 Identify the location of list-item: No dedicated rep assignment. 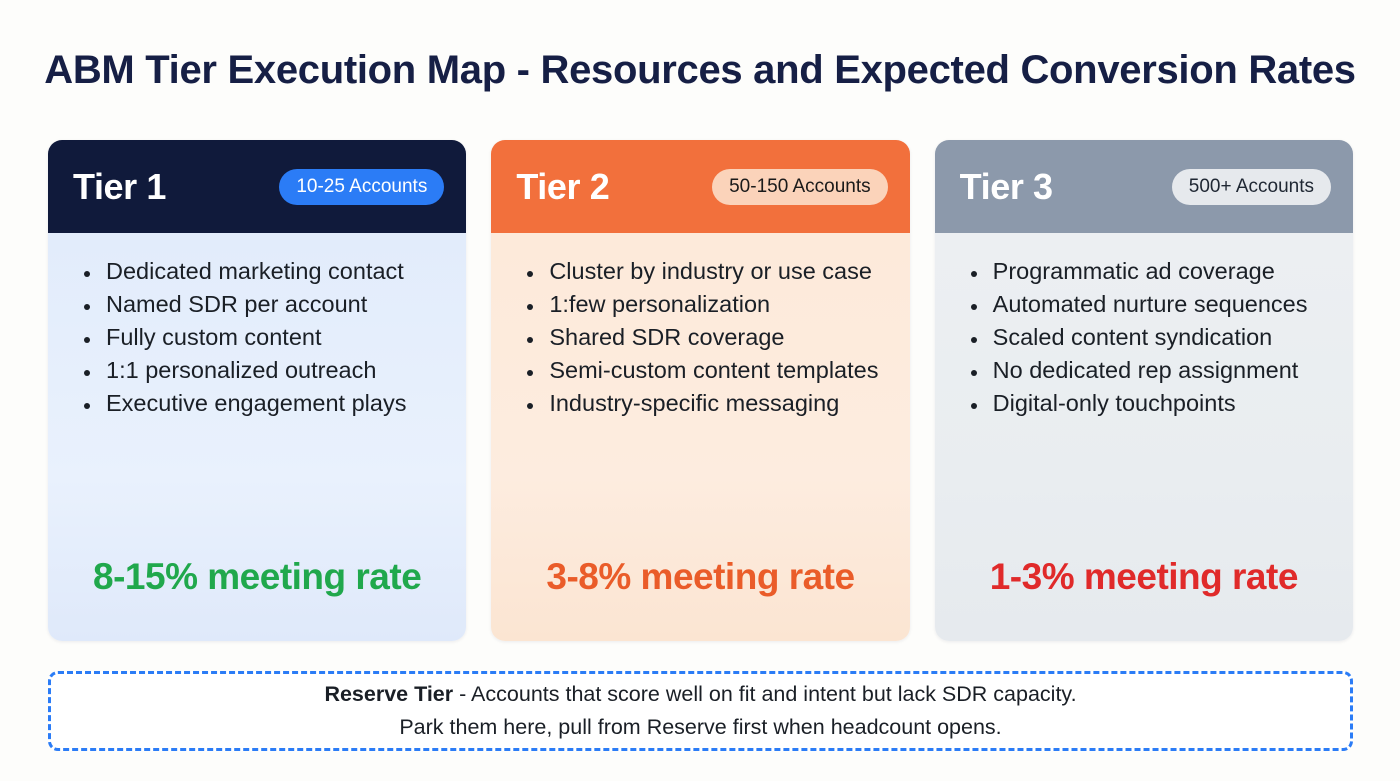
(1158, 370).